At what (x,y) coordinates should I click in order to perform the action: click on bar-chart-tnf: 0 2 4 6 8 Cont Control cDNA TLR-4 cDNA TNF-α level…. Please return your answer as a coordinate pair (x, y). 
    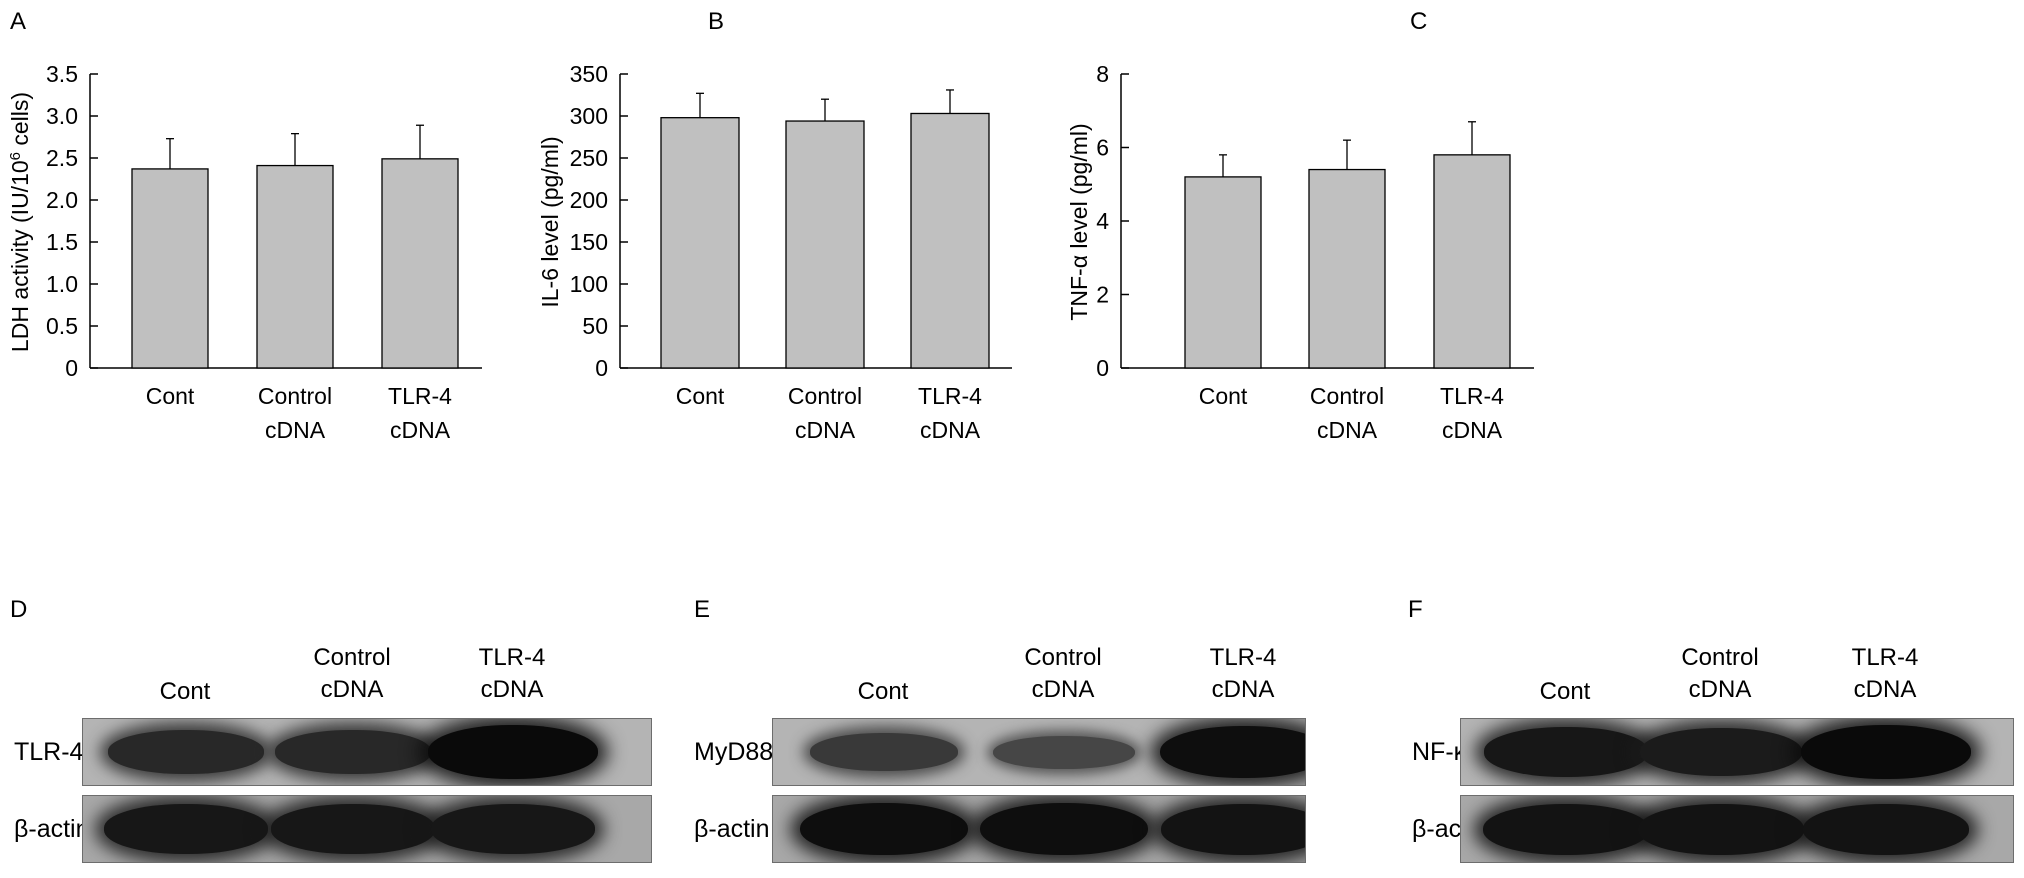
    Looking at the image, I should click on (1300, 252).